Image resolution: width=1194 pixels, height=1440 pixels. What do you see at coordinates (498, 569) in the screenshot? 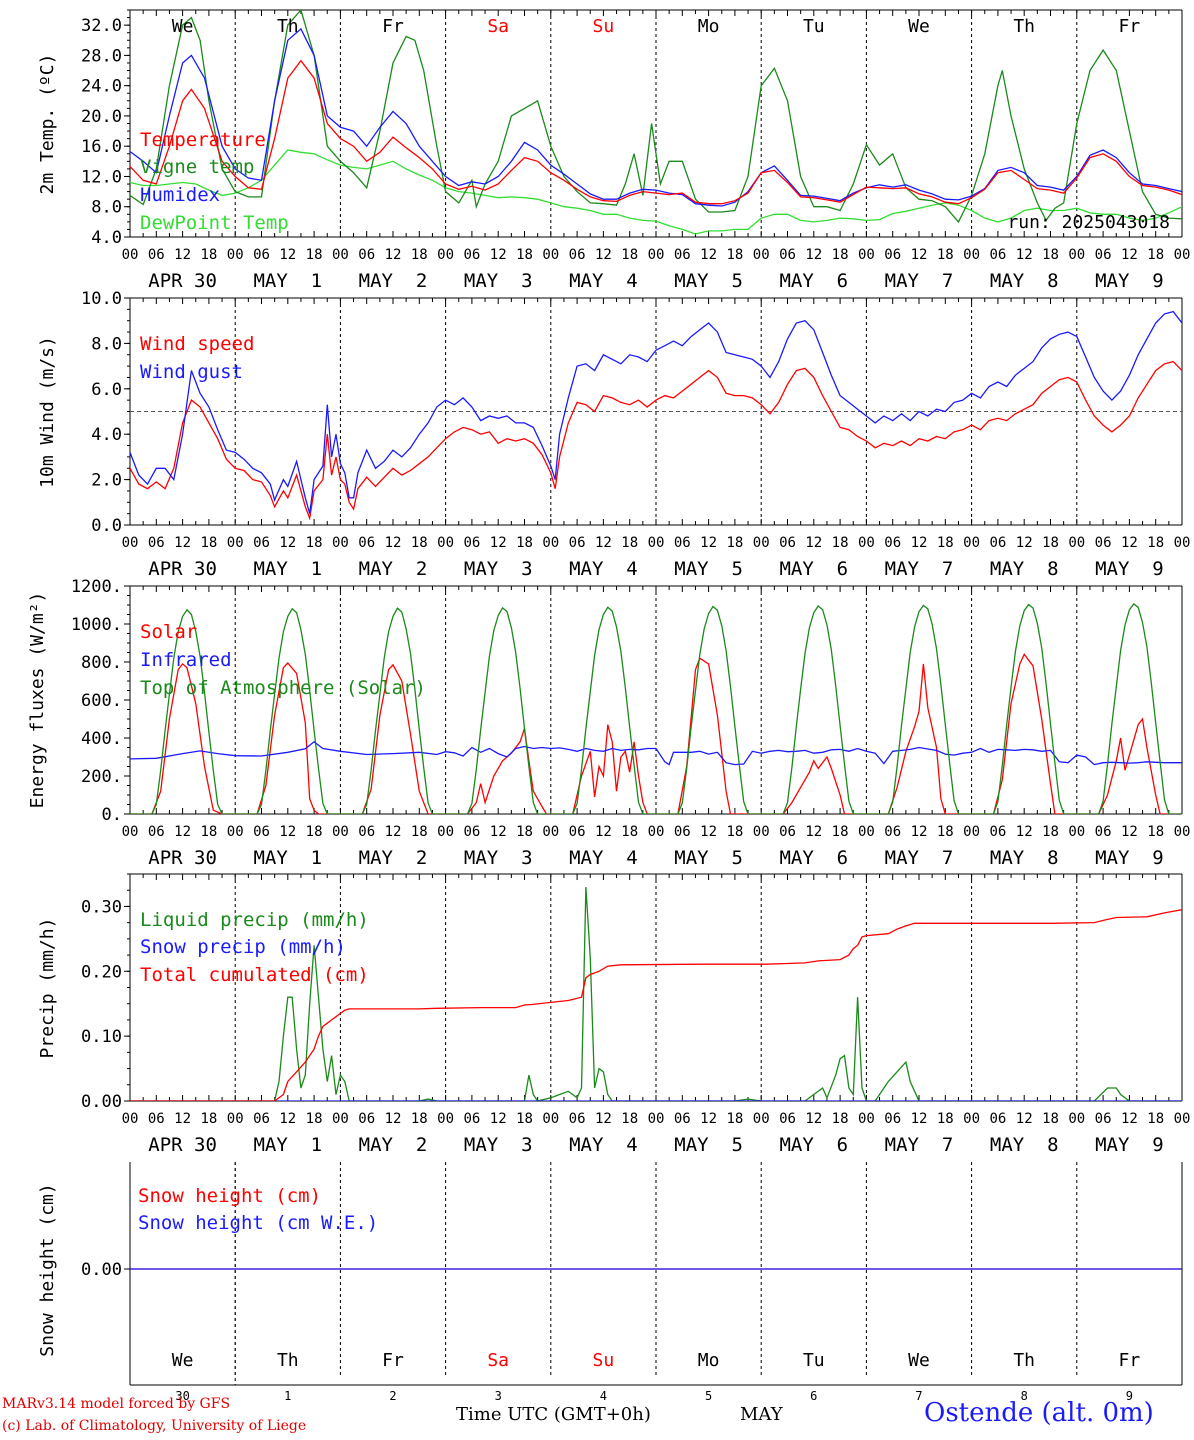
I see `date-label: MAY 3` at bounding box center [498, 569].